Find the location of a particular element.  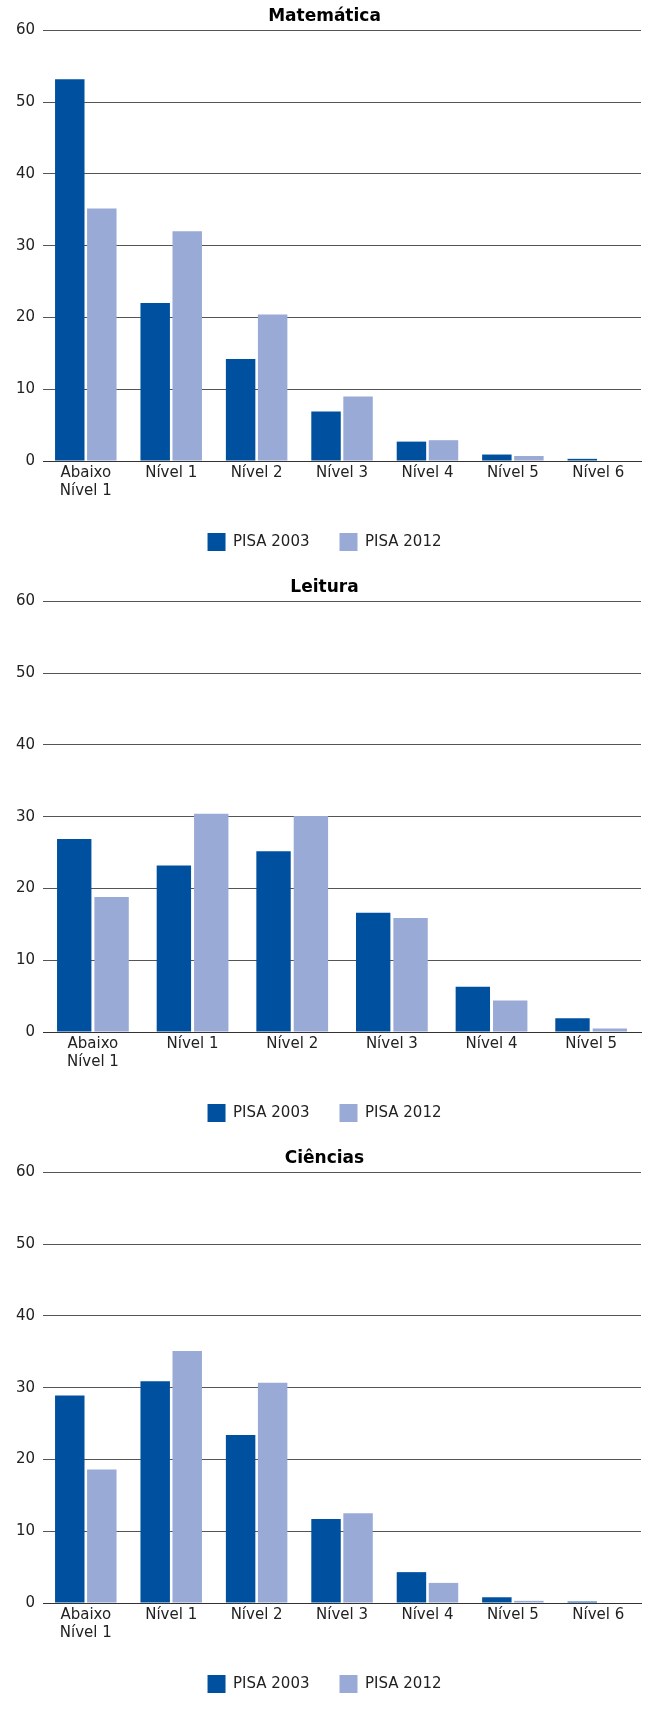

chart-title: Matemática is located at coordinates (324, 14).